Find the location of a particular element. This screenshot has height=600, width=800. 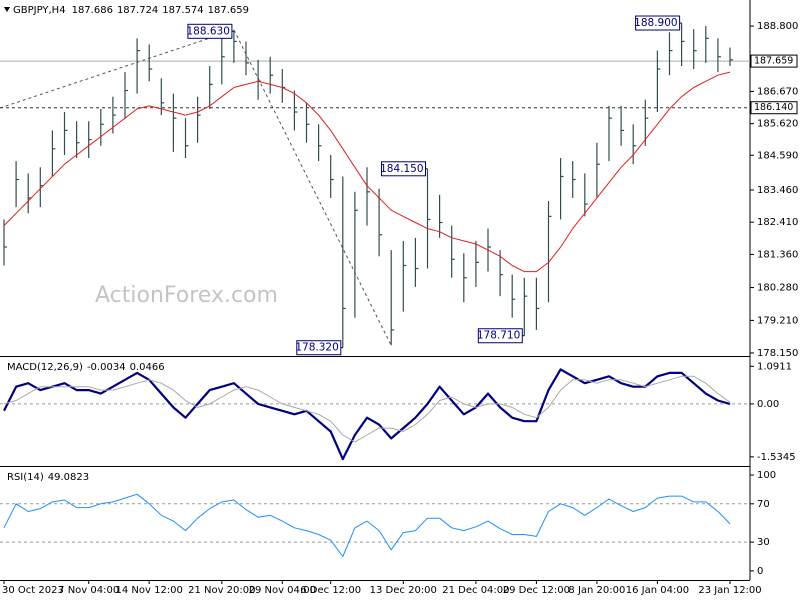

header: GBPJPY,H4 187.686 187.724 187.574 187.659 is located at coordinates (131, 10).